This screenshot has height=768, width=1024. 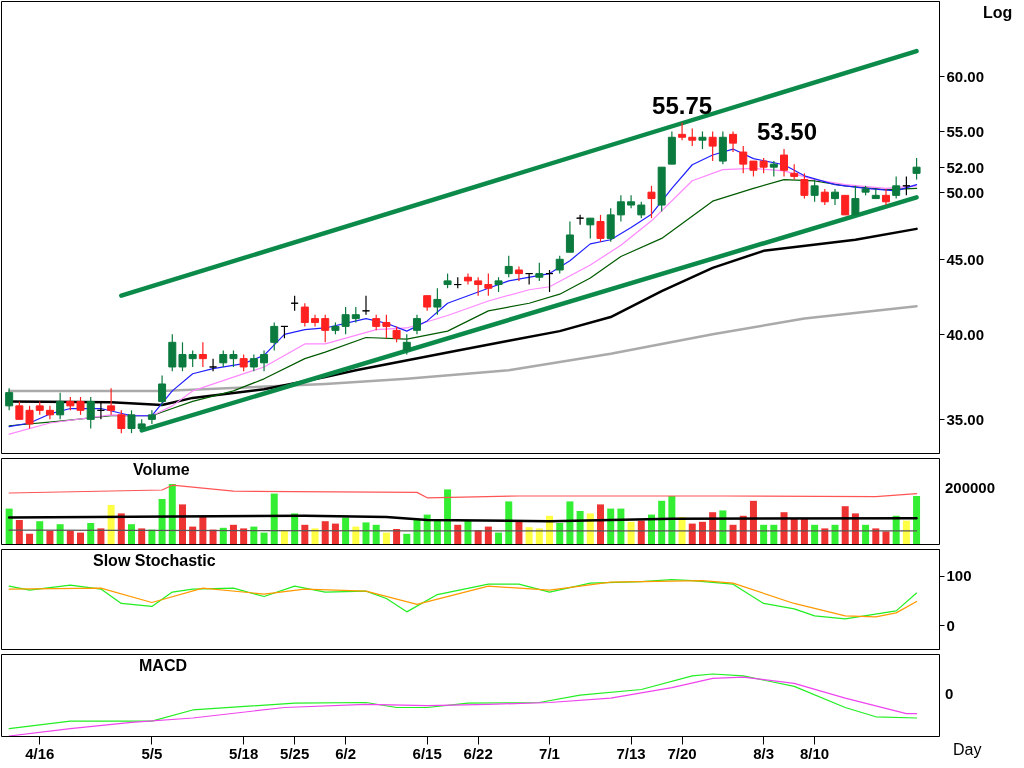 I want to click on x-tick-label: 8/10, so click(x=815, y=753).